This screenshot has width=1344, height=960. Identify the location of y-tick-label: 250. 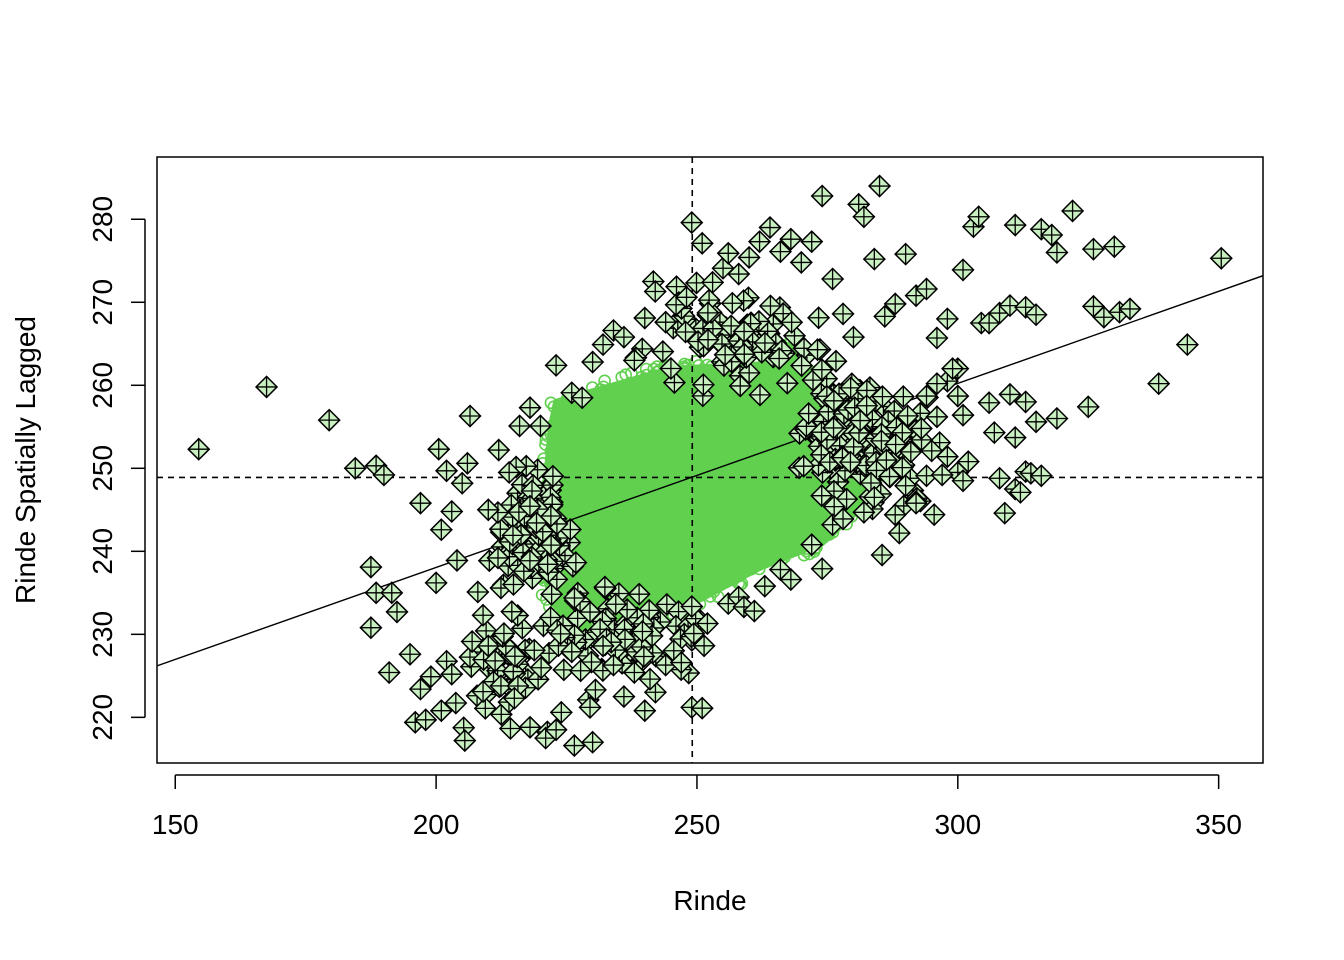
(102, 468).